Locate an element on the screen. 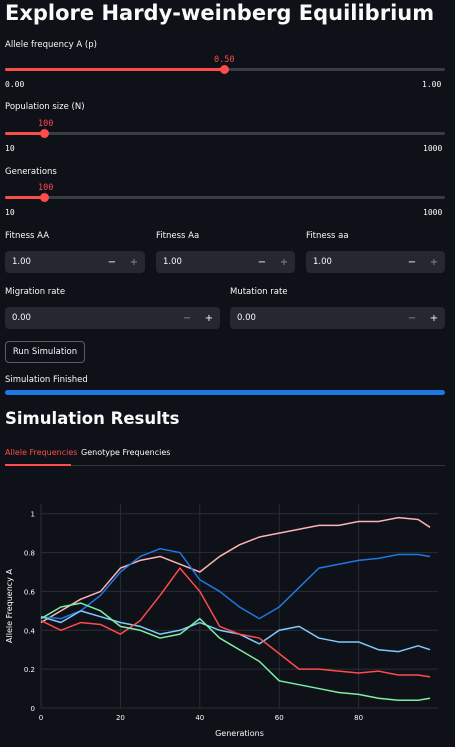  migration-rate-value: 0.00 is located at coordinates (94, 318).